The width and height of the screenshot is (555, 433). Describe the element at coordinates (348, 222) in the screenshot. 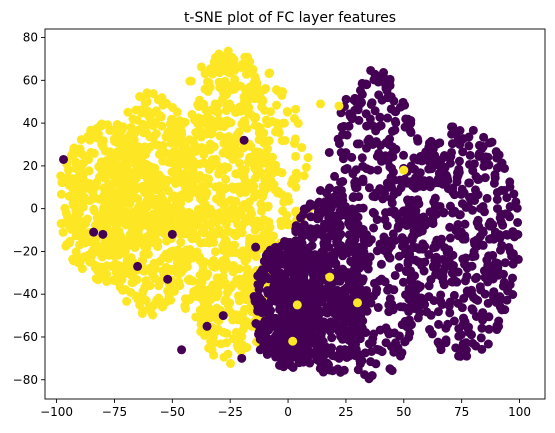

I see `series-0-outliers` at that location.